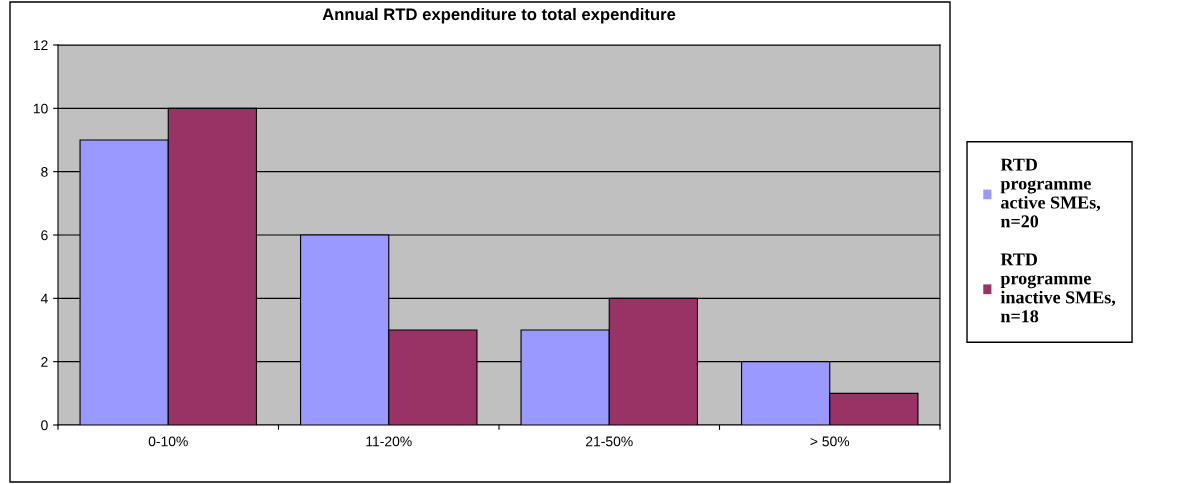 The width and height of the screenshot is (1186, 484). I want to click on x-tick-label: > 50%, so click(830, 441).